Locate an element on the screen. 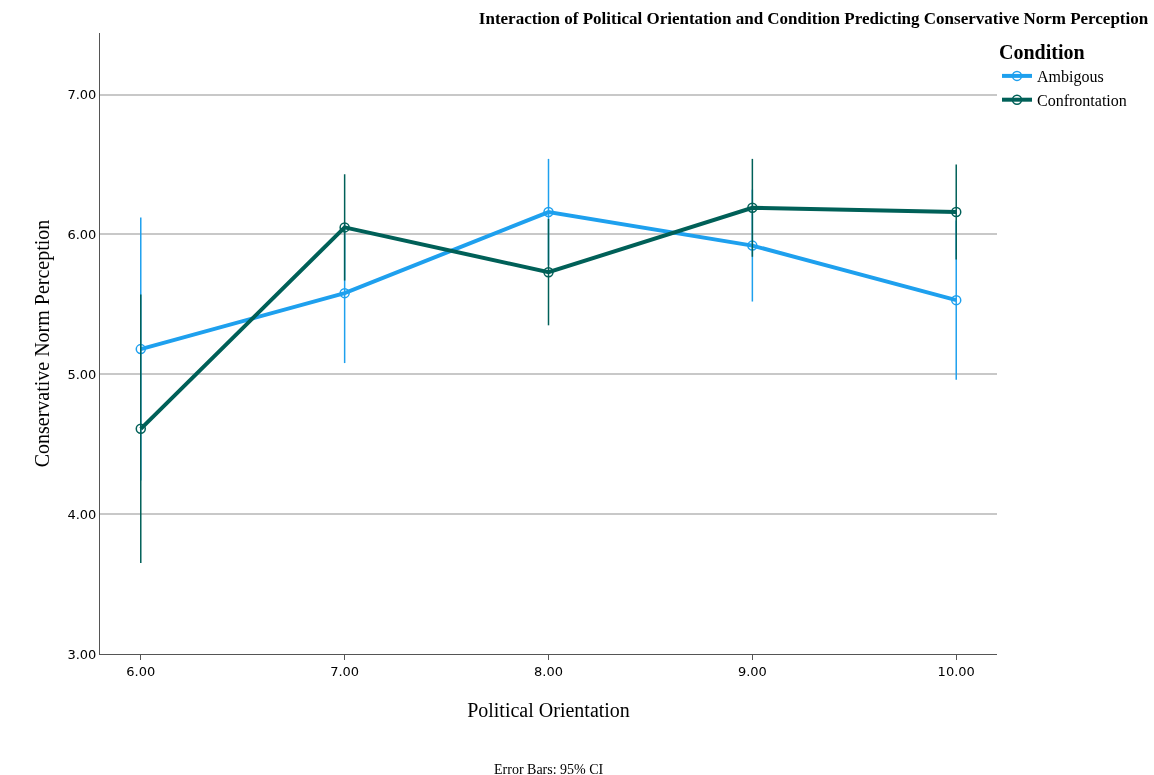  legend-title: Condition is located at coordinates (1042, 52).